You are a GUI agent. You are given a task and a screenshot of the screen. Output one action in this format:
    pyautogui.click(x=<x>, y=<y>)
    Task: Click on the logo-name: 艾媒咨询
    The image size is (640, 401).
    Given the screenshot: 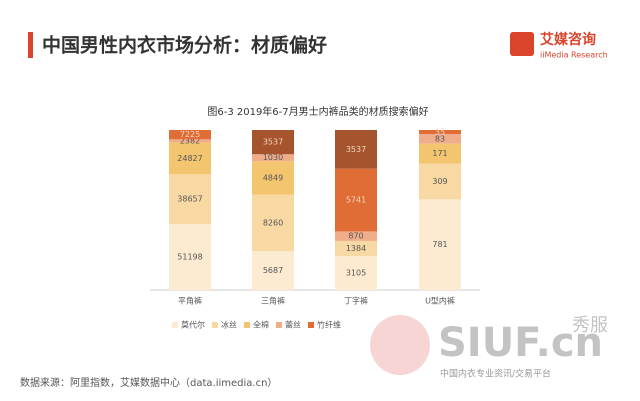 What is the action you would take?
    pyautogui.click(x=568, y=39)
    